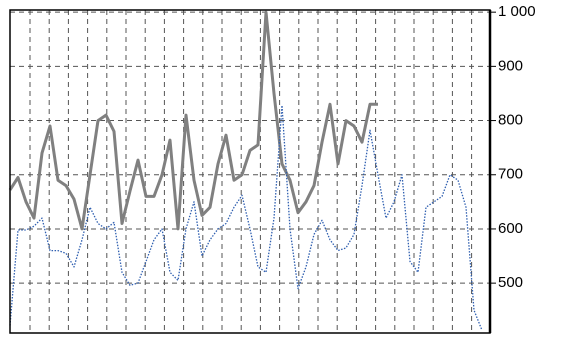  I want to click on y-tick-label: 700, so click(510, 174).